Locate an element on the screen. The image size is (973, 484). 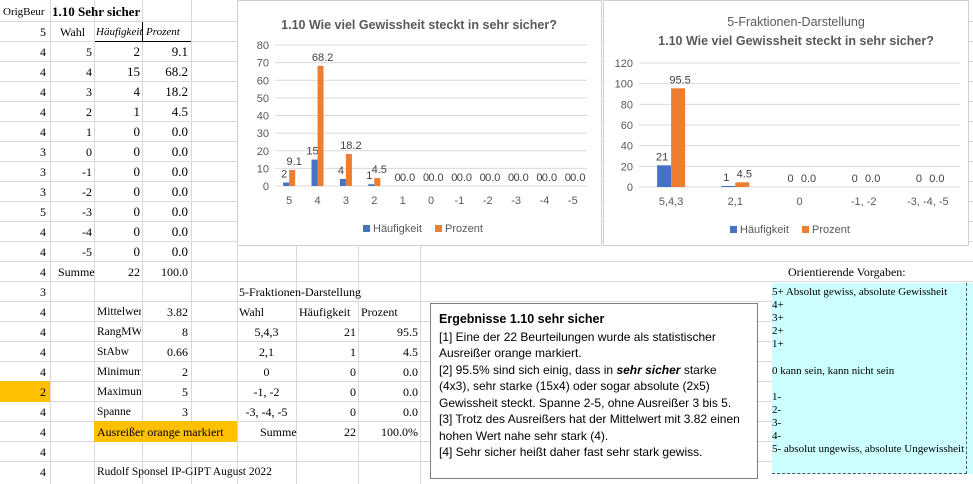
five-summe-haeufigkeit: 22 is located at coordinates (350, 432).